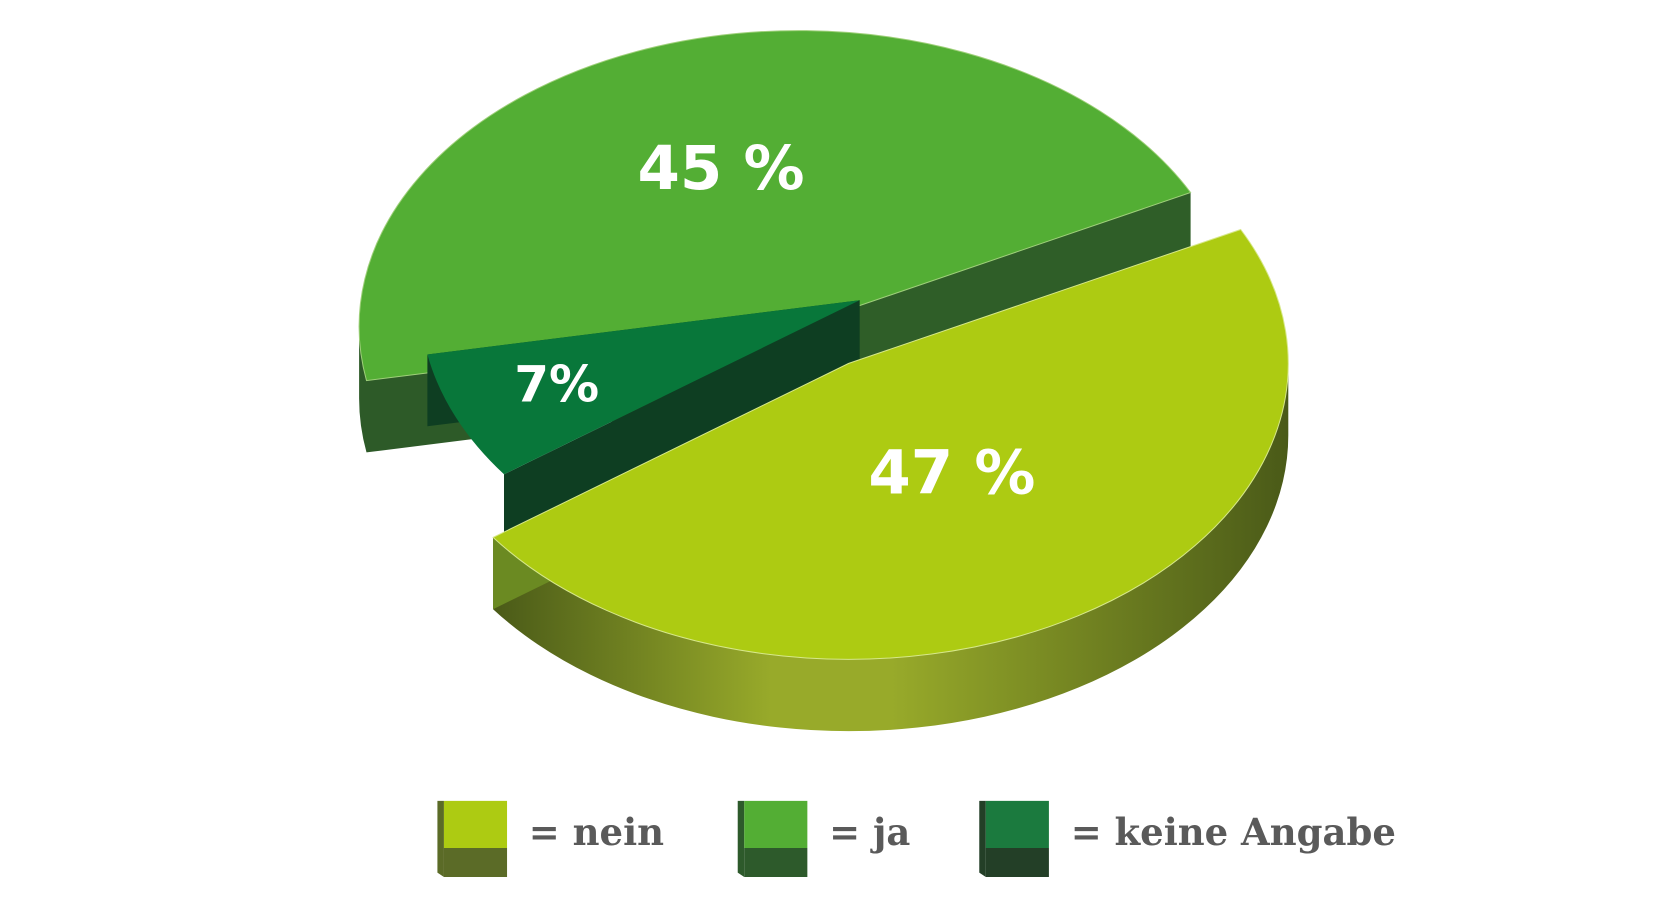 The height and width of the screenshot is (900, 1680). I want to click on legend-swatch-ja-side, so click(741, 838).